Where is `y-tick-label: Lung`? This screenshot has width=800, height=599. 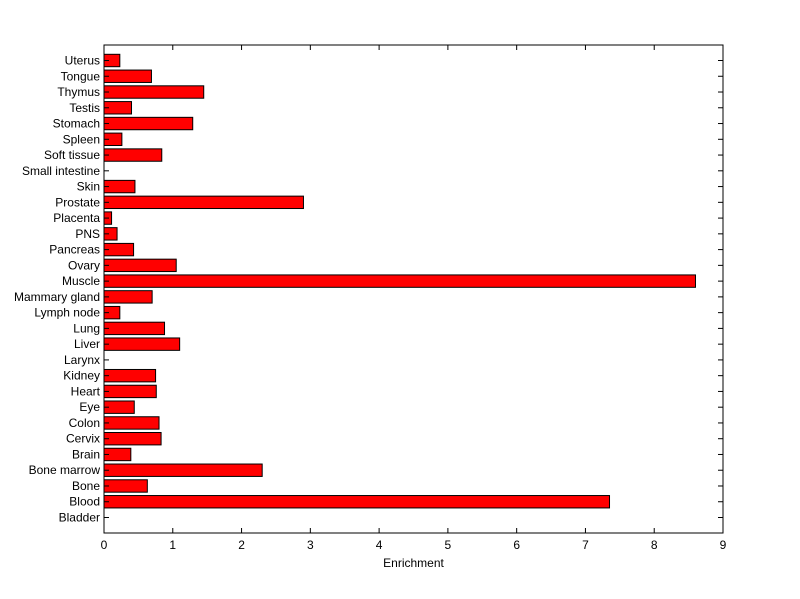 y-tick-label: Lung is located at coordinates (86, 328).